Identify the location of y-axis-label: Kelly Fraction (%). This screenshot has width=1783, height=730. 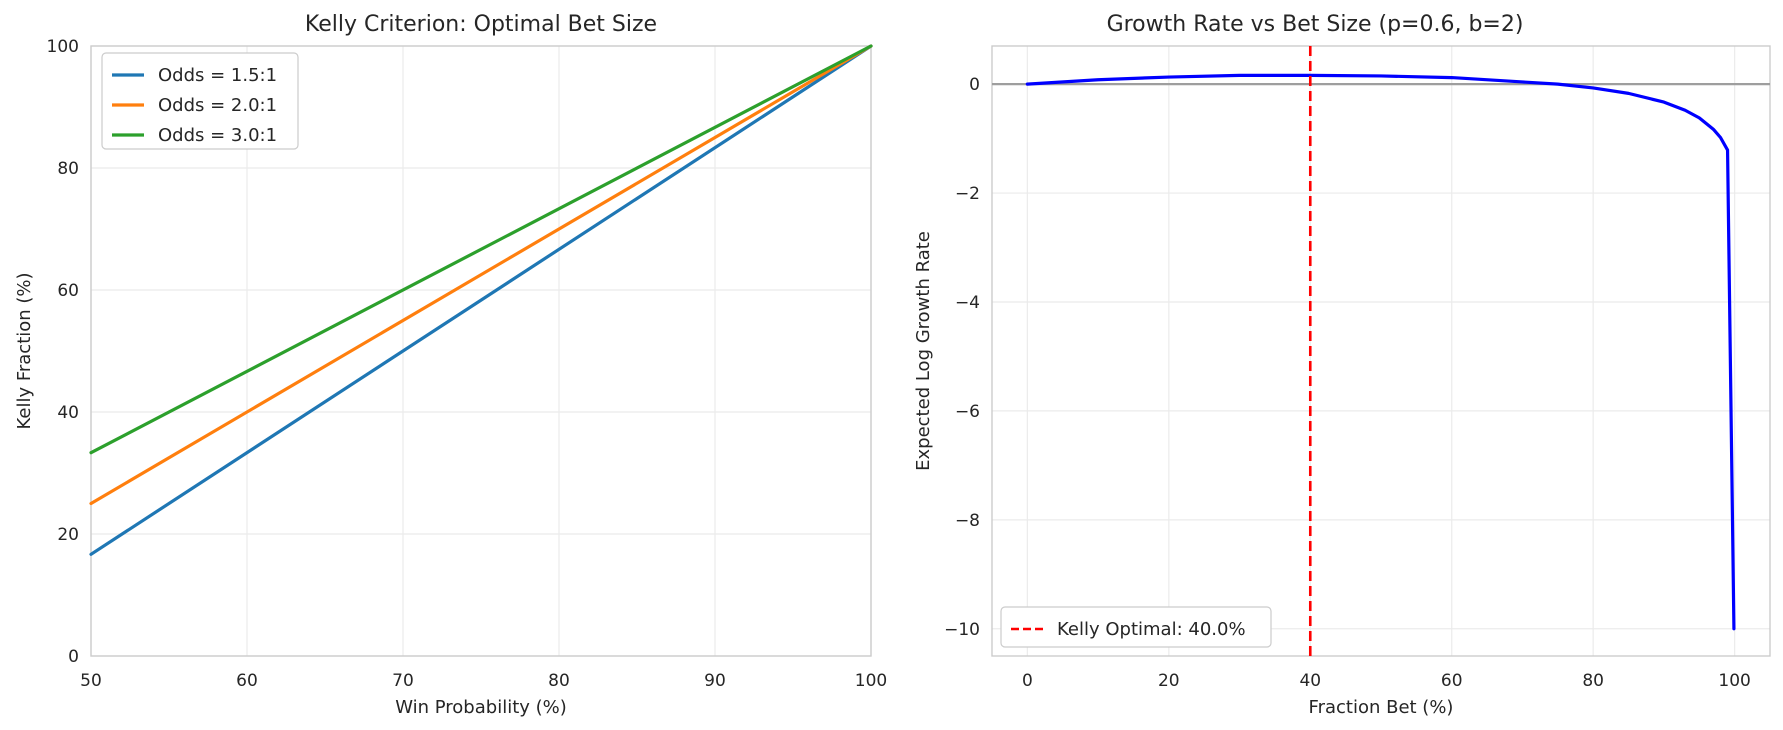
(24, 350).